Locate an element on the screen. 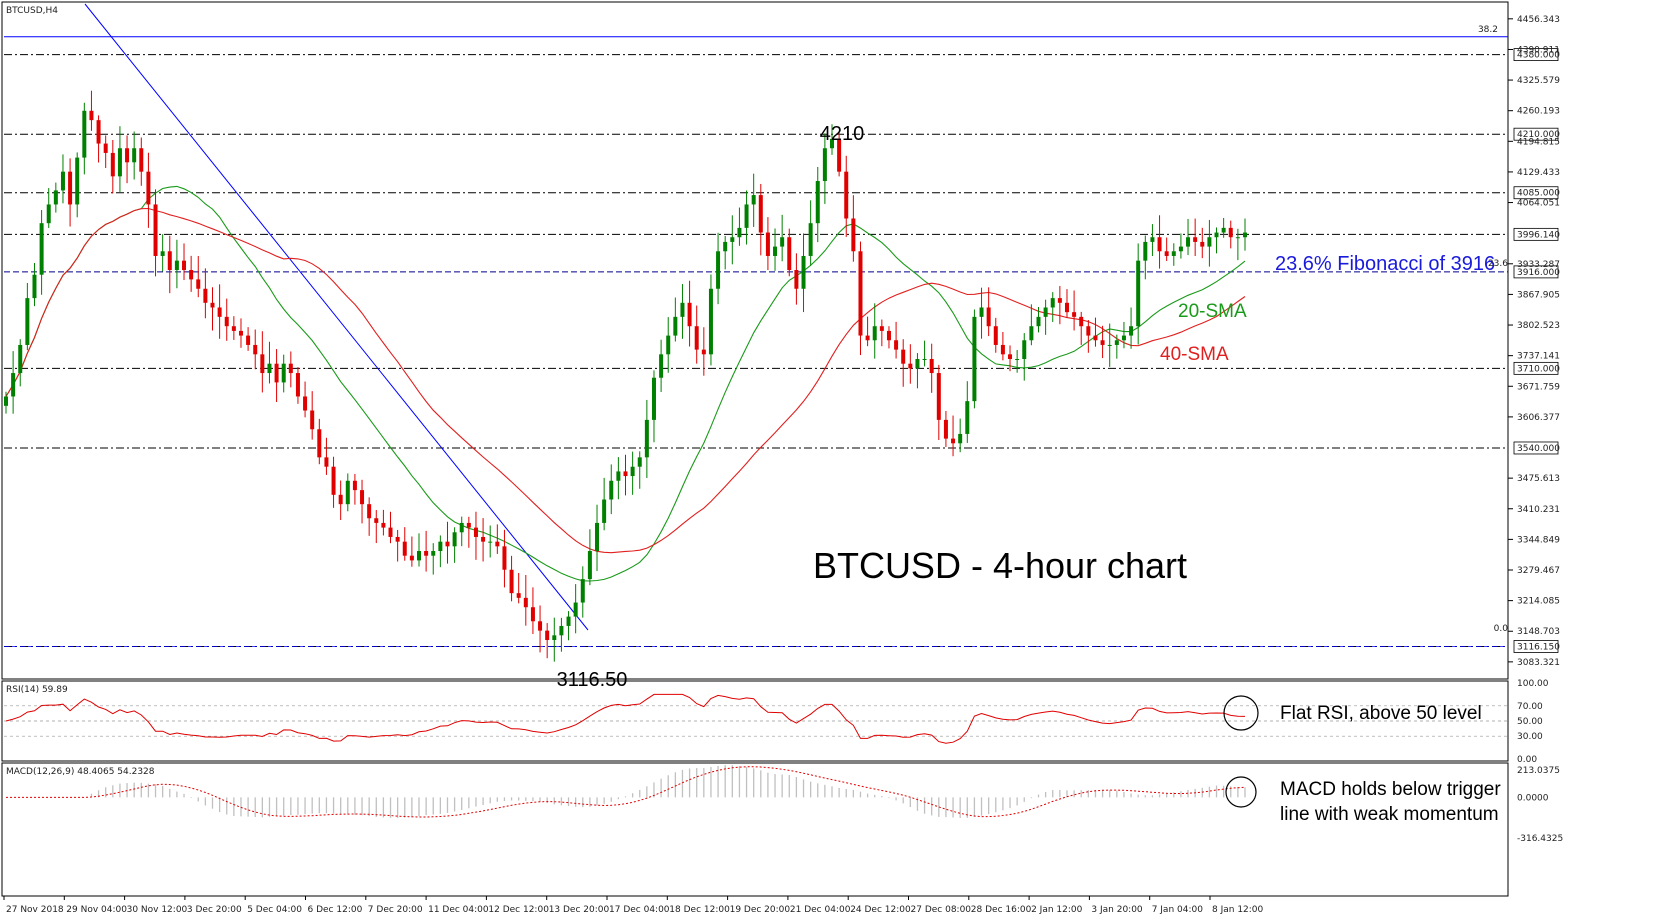 The width and height of the screenshot is (1670, 919). time-tick-label: 30 Nov 12:00 is located at coordinates (157, 910).